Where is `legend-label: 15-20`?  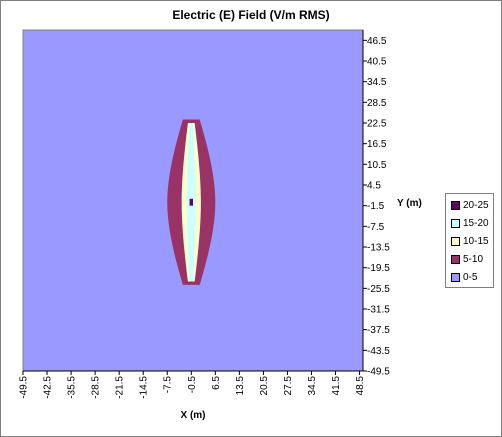
legend-label: 15-20 is located at coordinates (476, 223).